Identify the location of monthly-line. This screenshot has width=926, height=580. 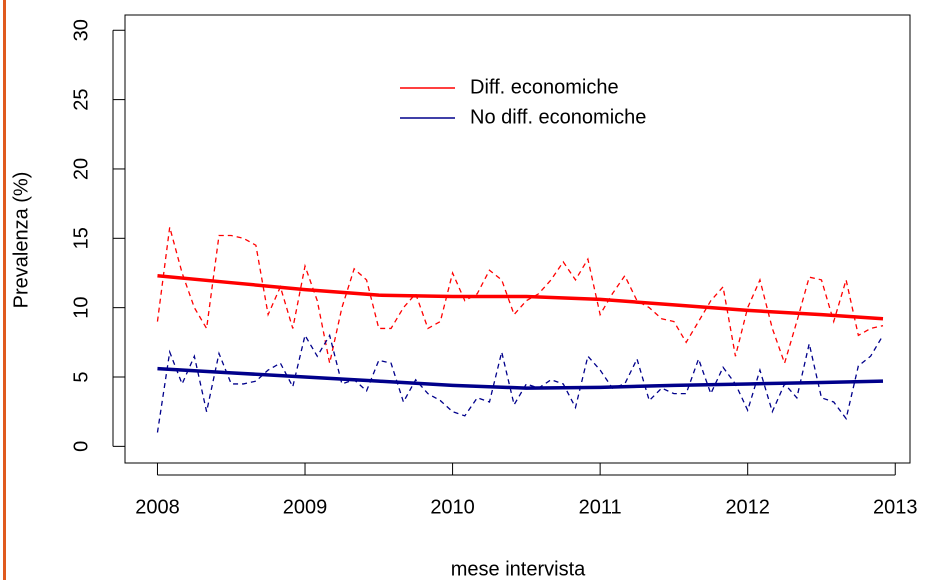
(520, 383).